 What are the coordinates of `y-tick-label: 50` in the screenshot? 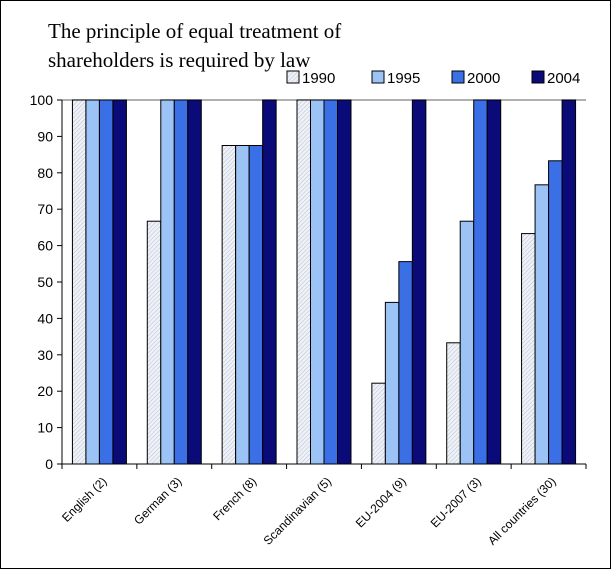 It's located at (45, 282).